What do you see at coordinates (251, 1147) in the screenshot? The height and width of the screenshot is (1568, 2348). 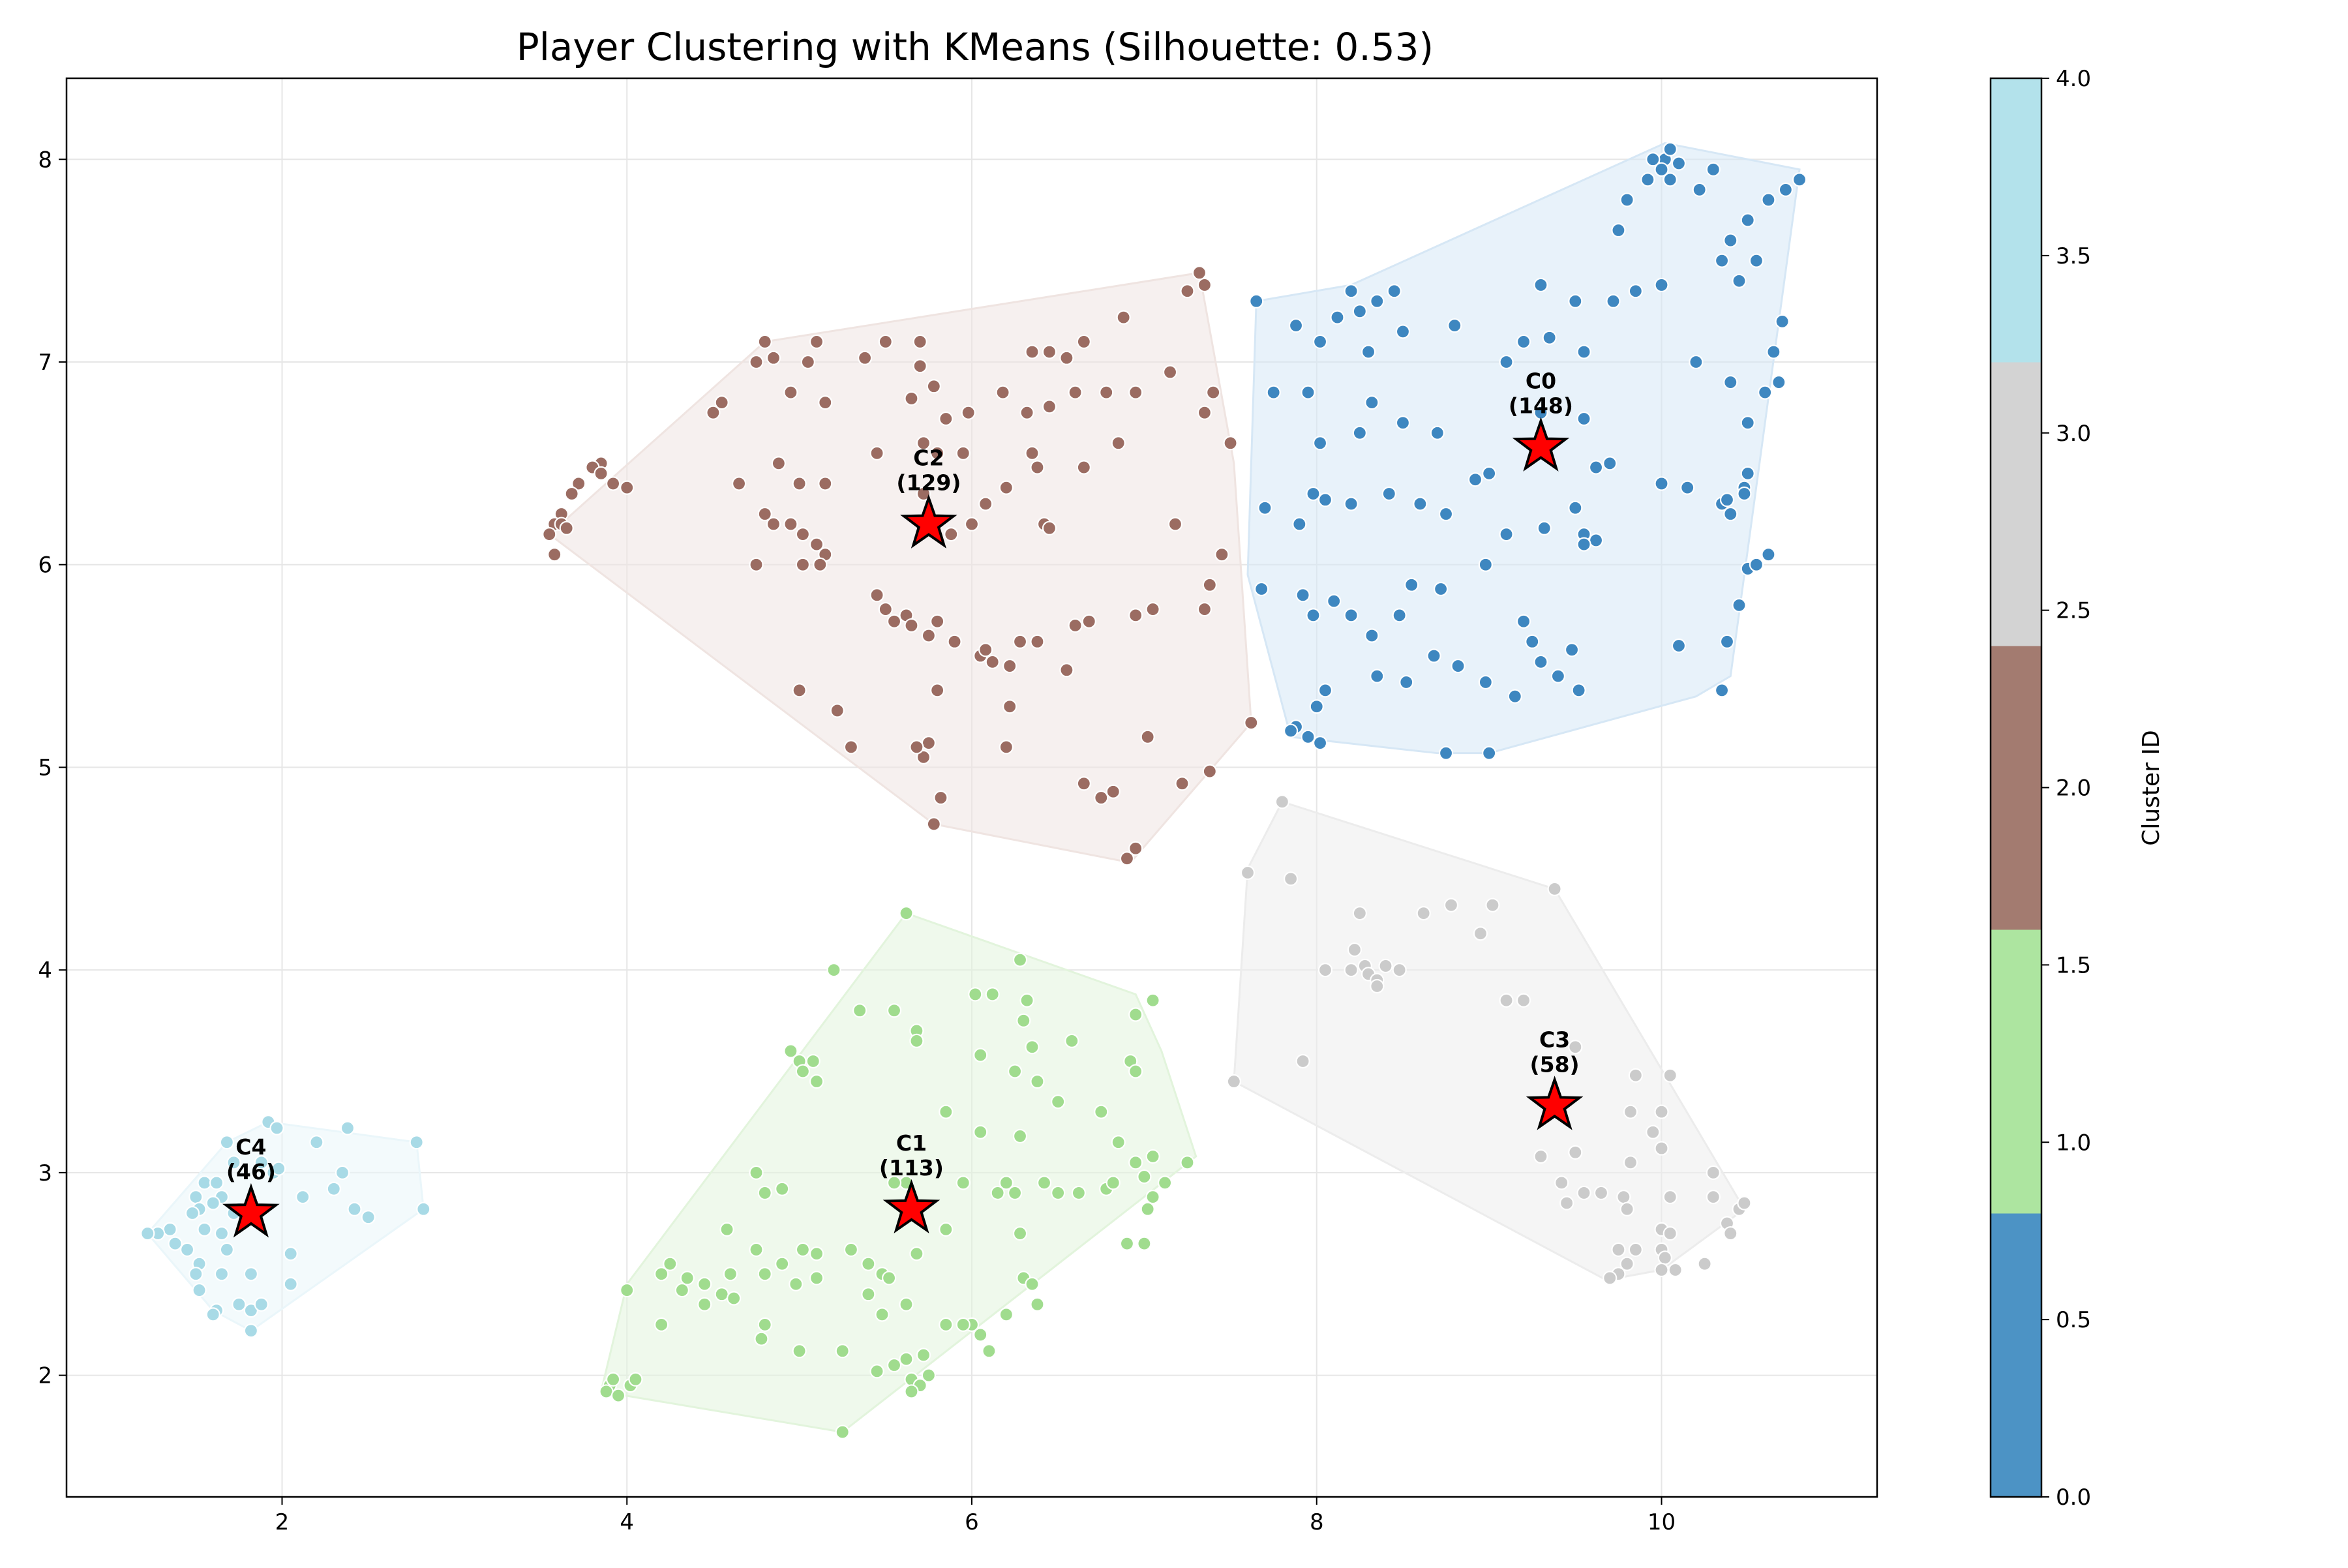 I see `cluster-4-centroid-label: C4` at bounding box center [251, 1147].